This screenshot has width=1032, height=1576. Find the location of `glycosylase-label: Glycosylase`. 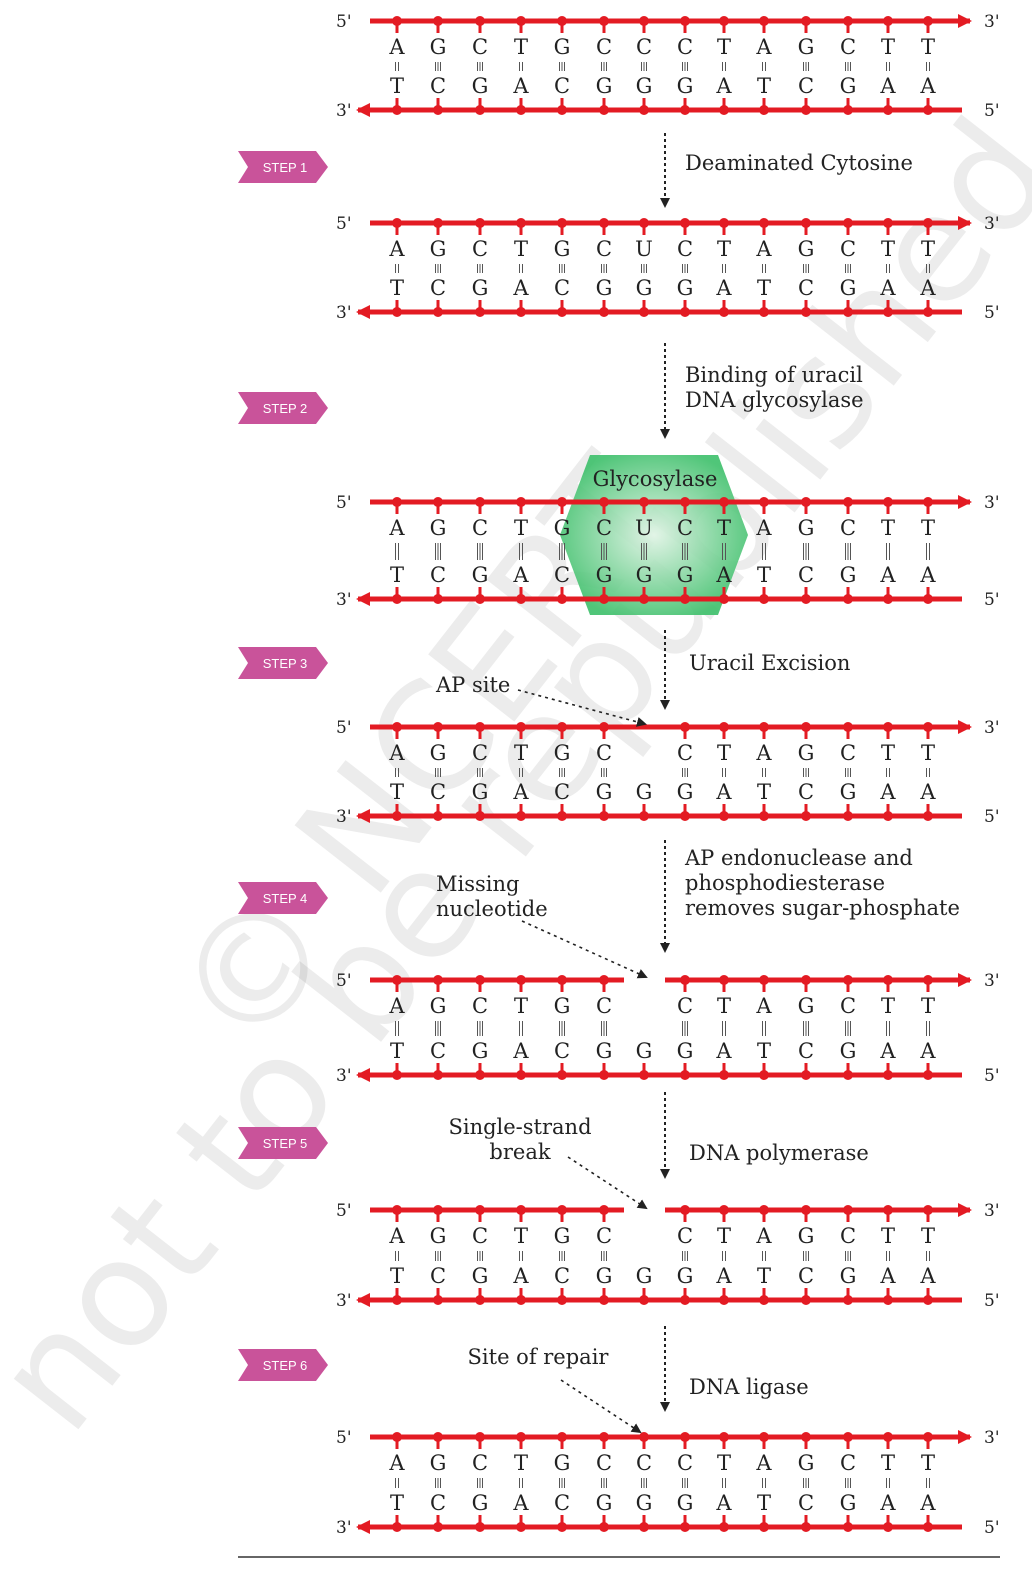

glycosylase-label: Glycosylase is located at coordinates (655, 479).